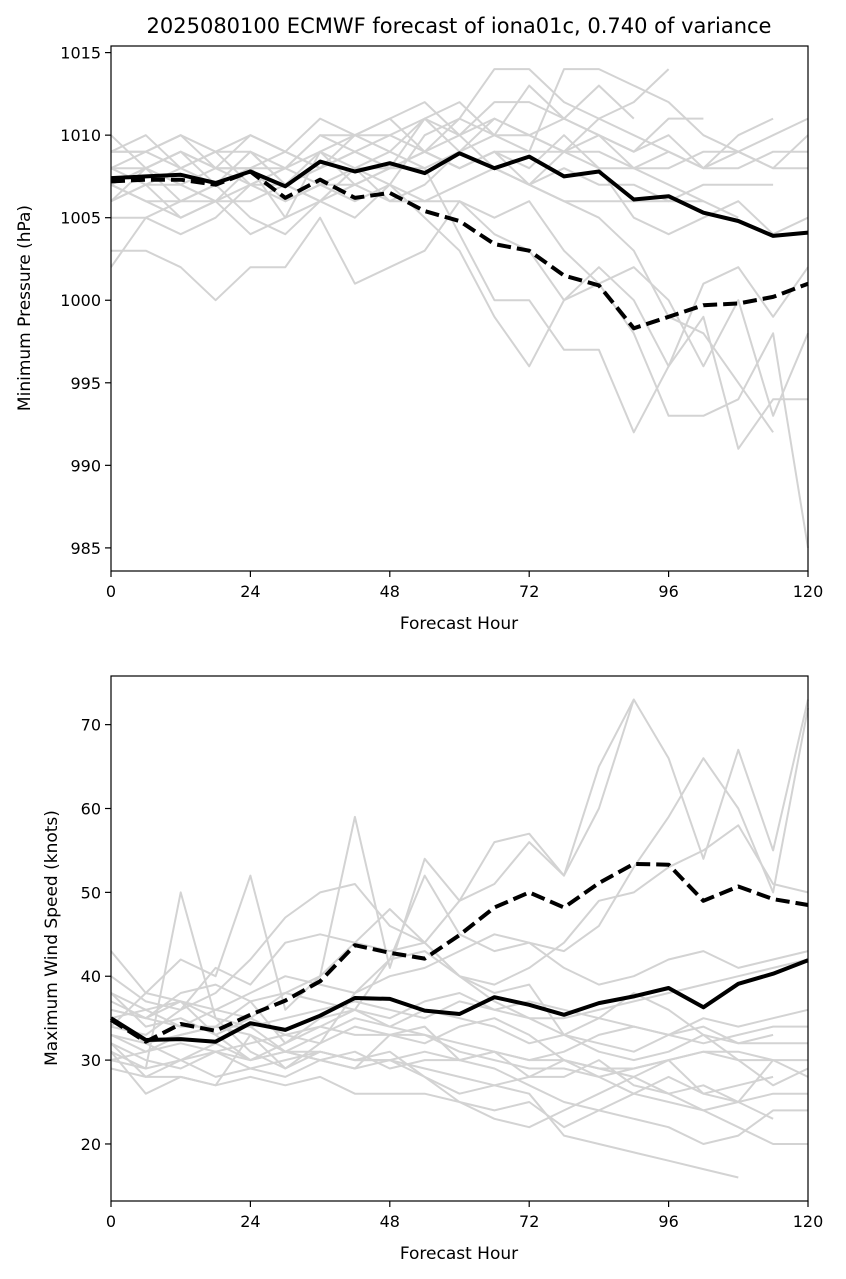  Describe the element at coordinates (250, 1221) in the screenshot. I see `wind-xtick-label: 24` at that location.